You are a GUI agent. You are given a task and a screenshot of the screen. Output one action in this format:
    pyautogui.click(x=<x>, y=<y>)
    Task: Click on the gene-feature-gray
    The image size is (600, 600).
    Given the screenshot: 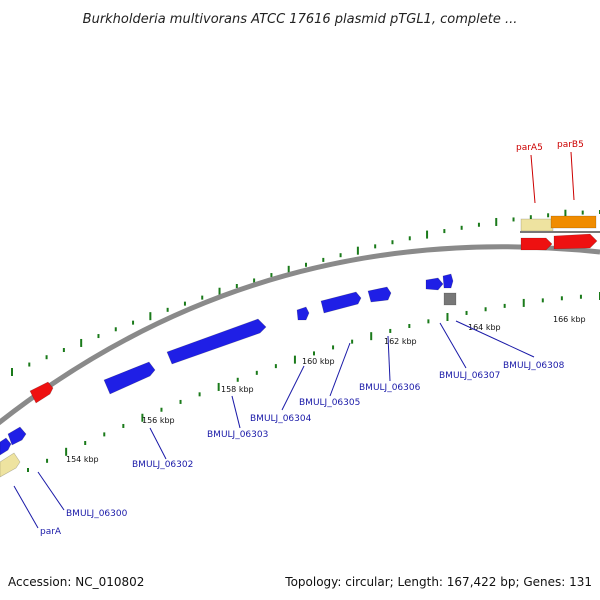 What is the action you would take?
    pyautogui.click(x=450, y=299)
    